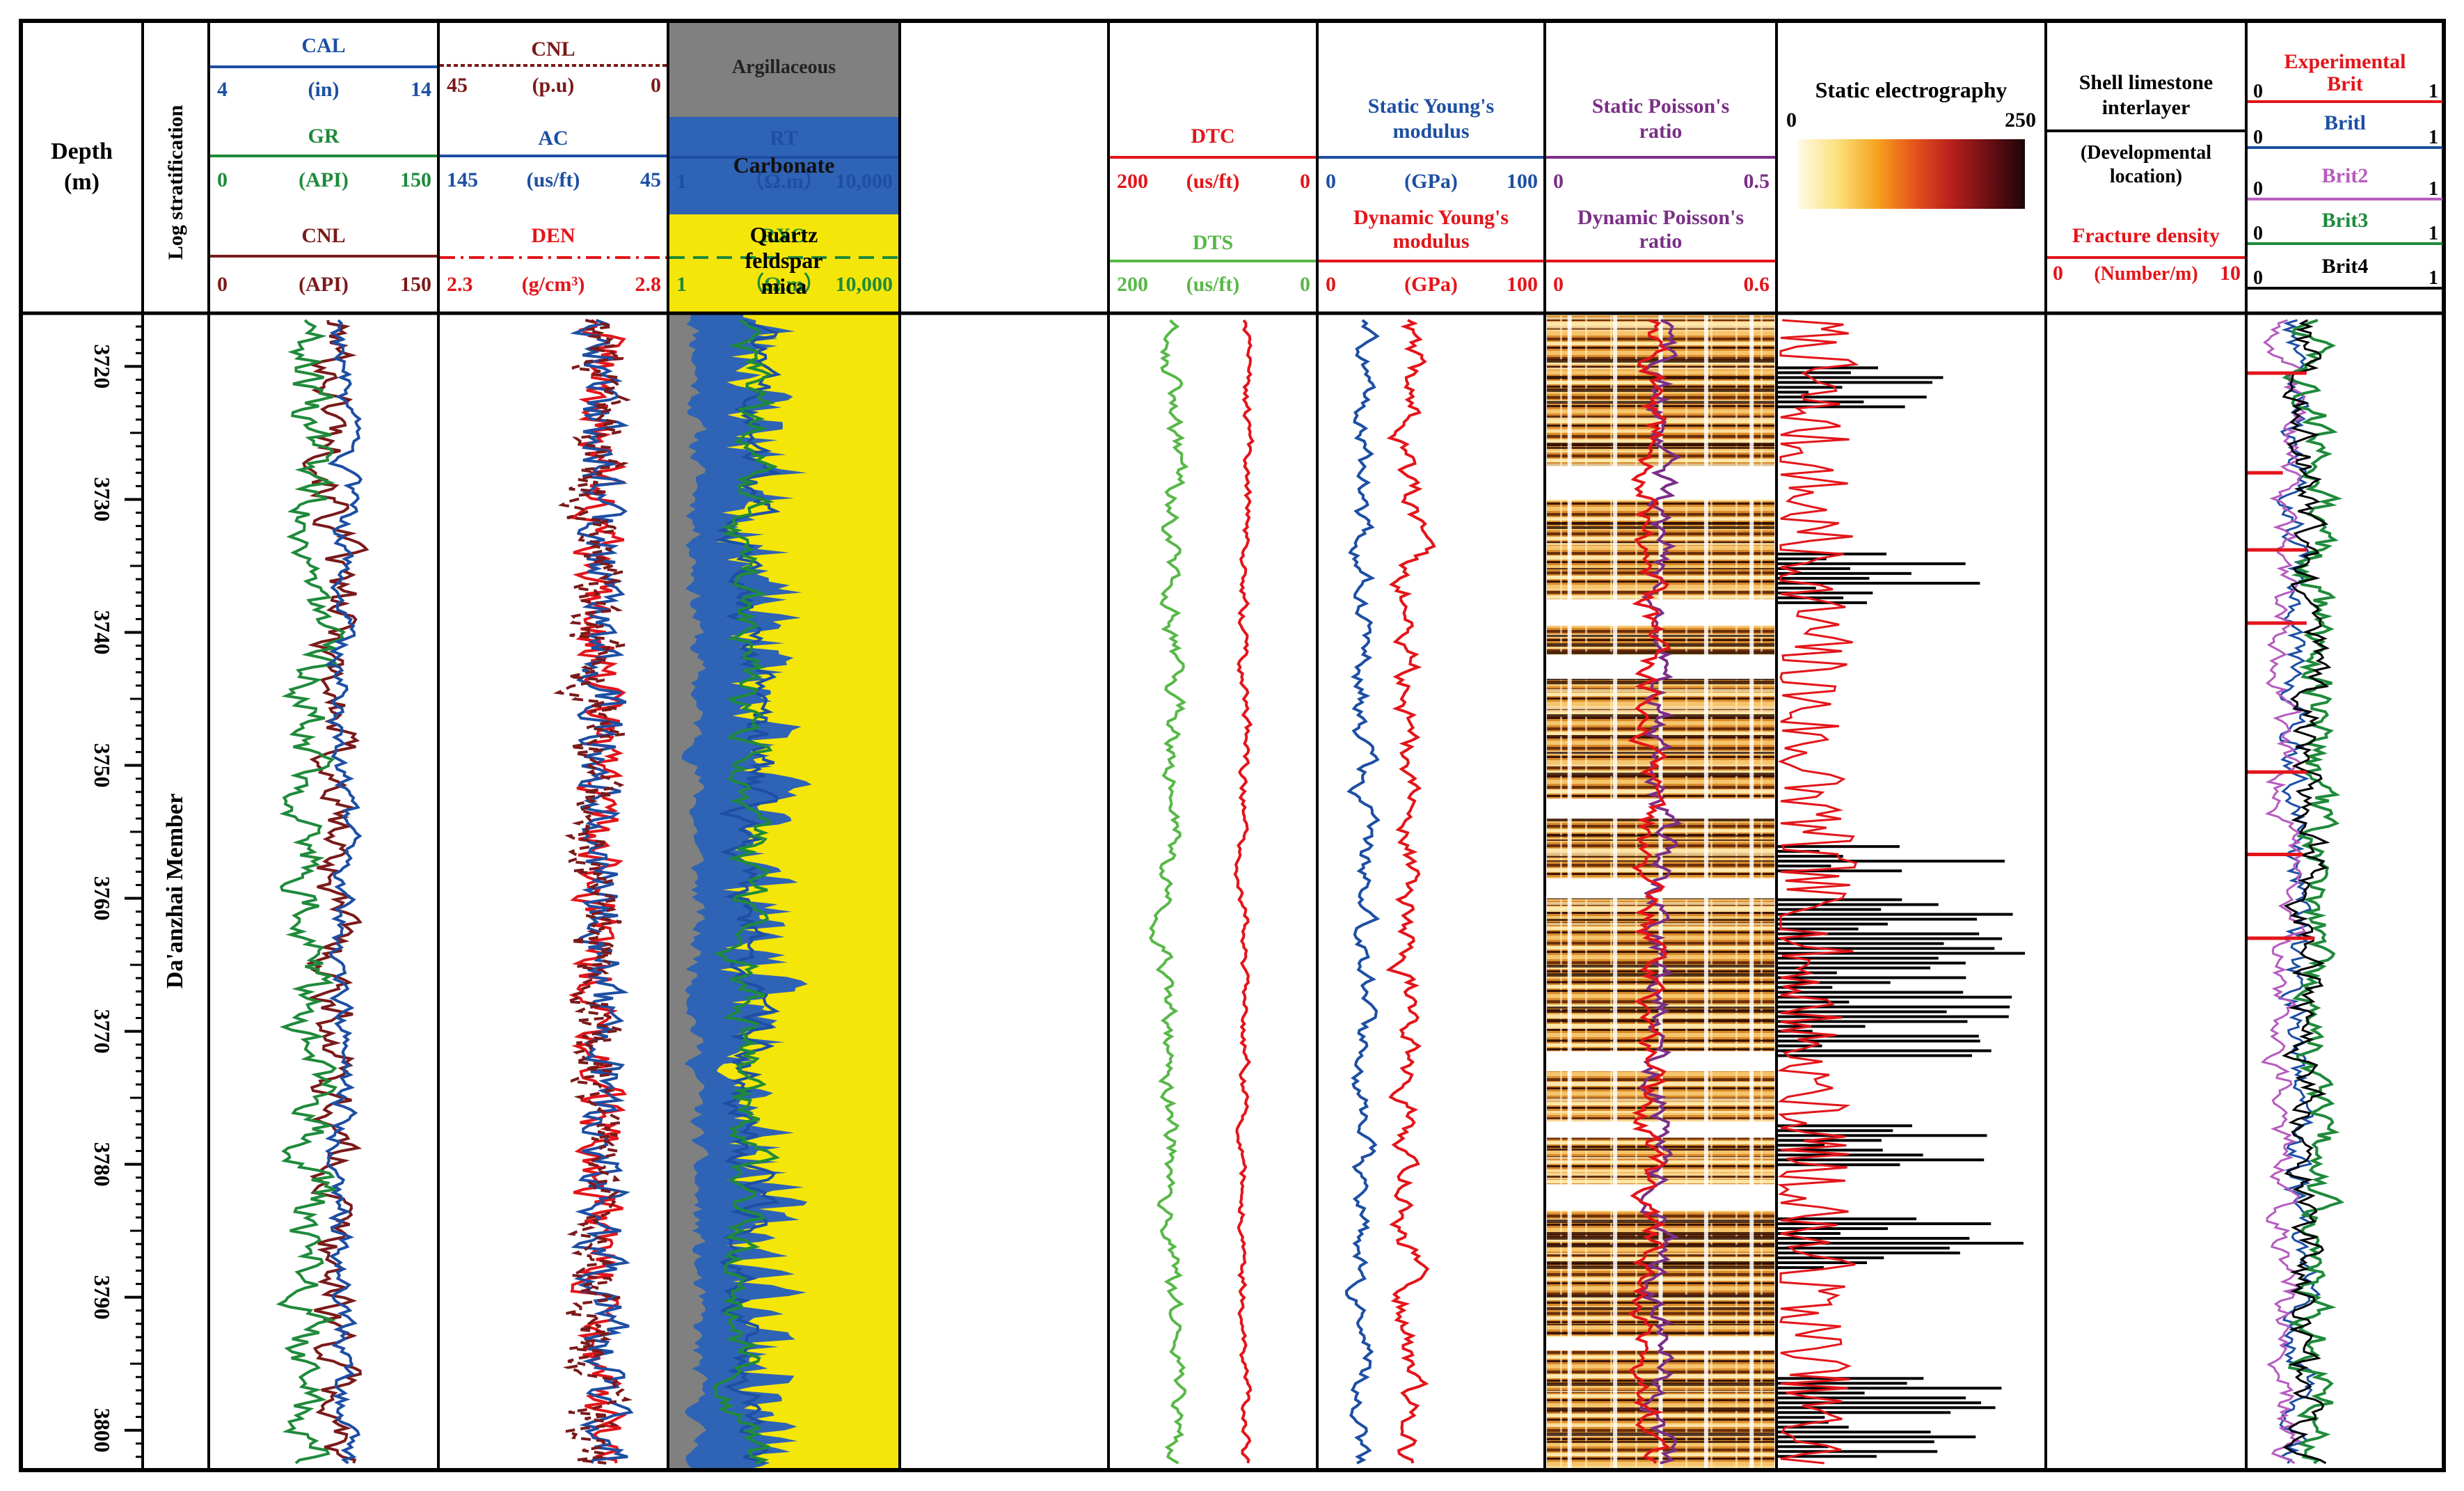 The image size is (2464, 1491). What do you see at coordinates (2145, 274) in the screenshot?
I see `fracture-unit: (Number/m)` at bounding box center [2145, 274].